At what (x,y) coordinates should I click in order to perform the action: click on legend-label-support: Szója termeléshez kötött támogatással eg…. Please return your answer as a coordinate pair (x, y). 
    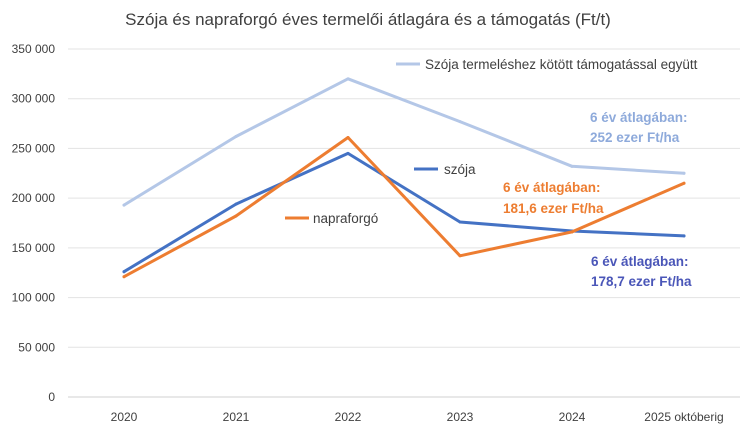
    Looking at the image, I should click on (561, 64).